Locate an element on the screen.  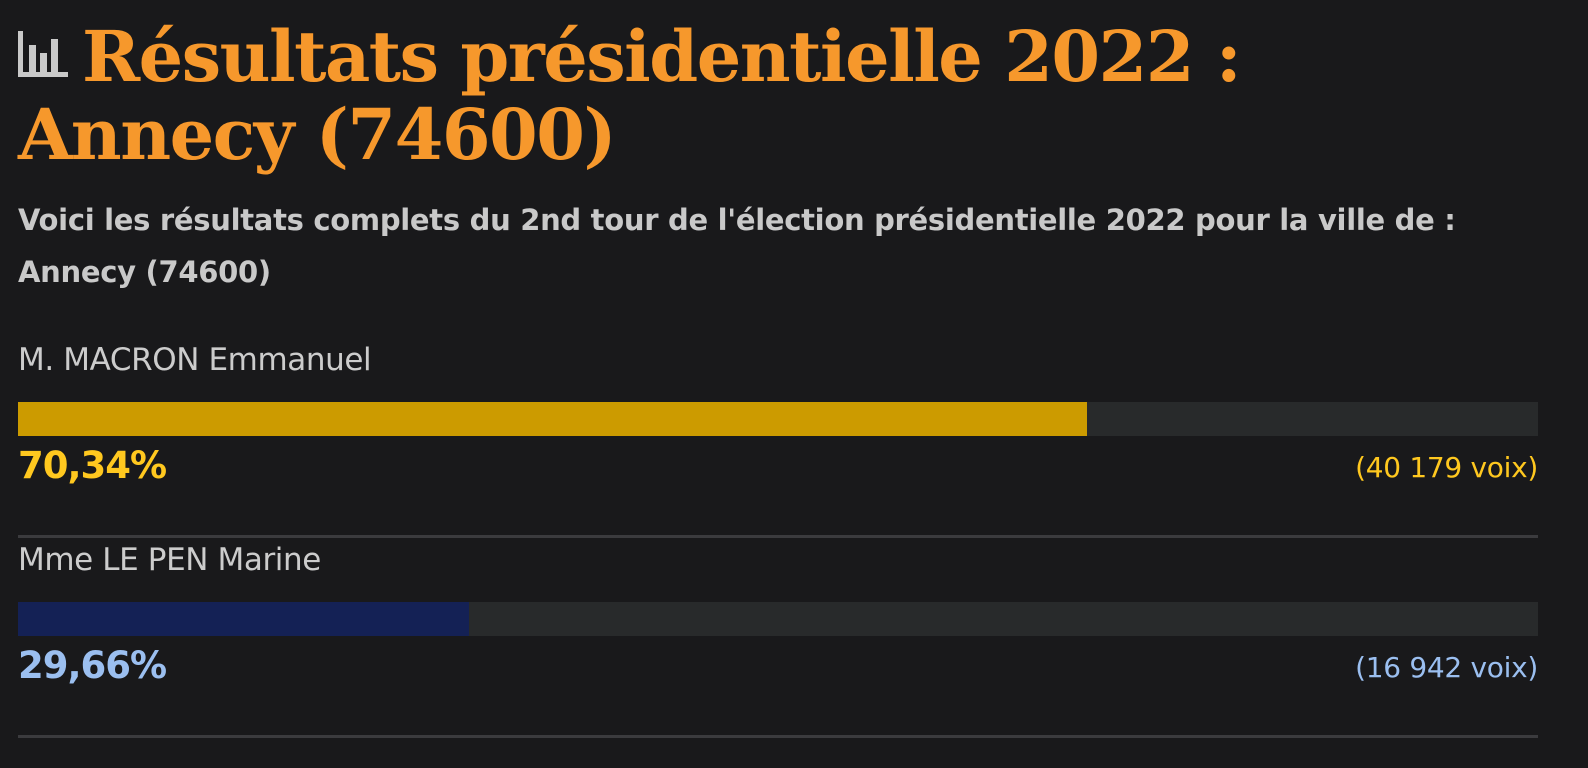
bar-chart-icon is located at coordinates (43, 54).